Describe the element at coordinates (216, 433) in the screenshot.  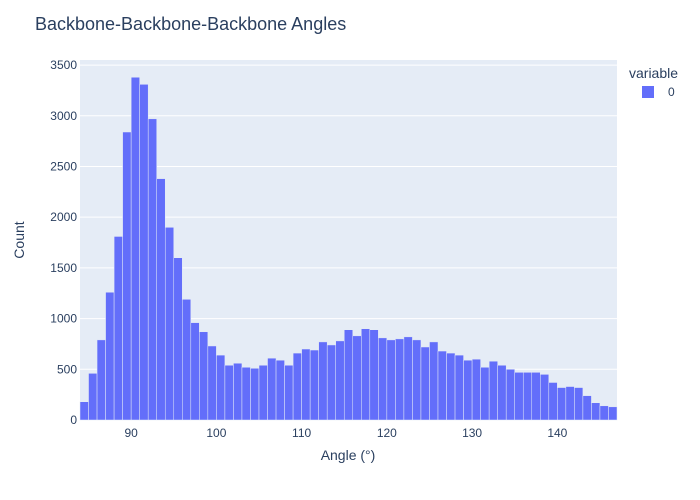
I see `x-tick-label: 100` at that location.